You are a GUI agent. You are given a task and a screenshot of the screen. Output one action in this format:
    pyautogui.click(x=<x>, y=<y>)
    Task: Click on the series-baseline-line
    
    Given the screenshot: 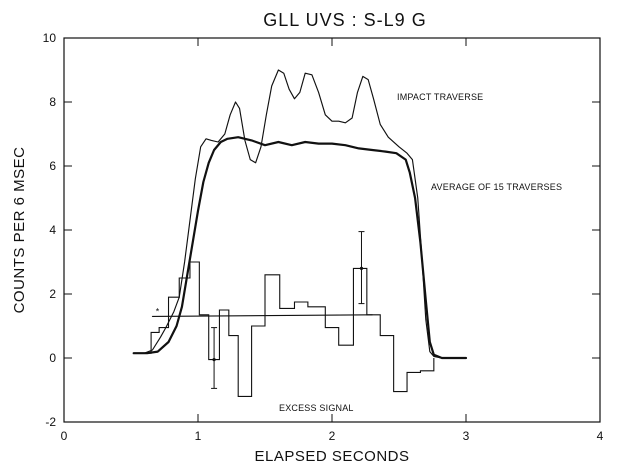 What is the action you would take?
    pyautogui.click(x=262, y=315)
    